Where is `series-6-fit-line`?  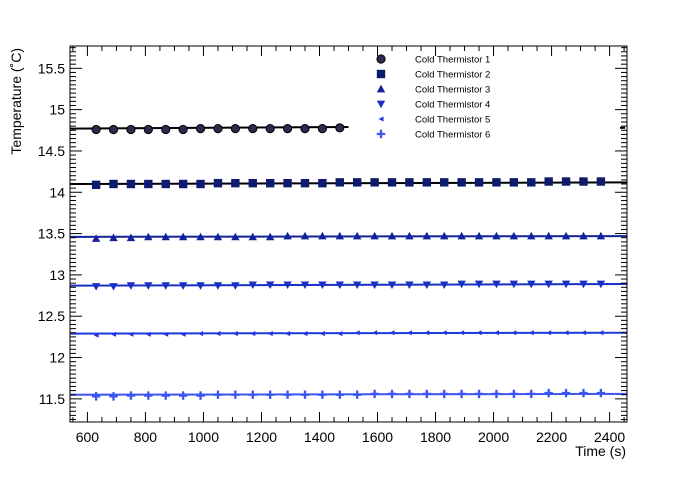
series-6-fit-line is located at coordinates (348, 394).